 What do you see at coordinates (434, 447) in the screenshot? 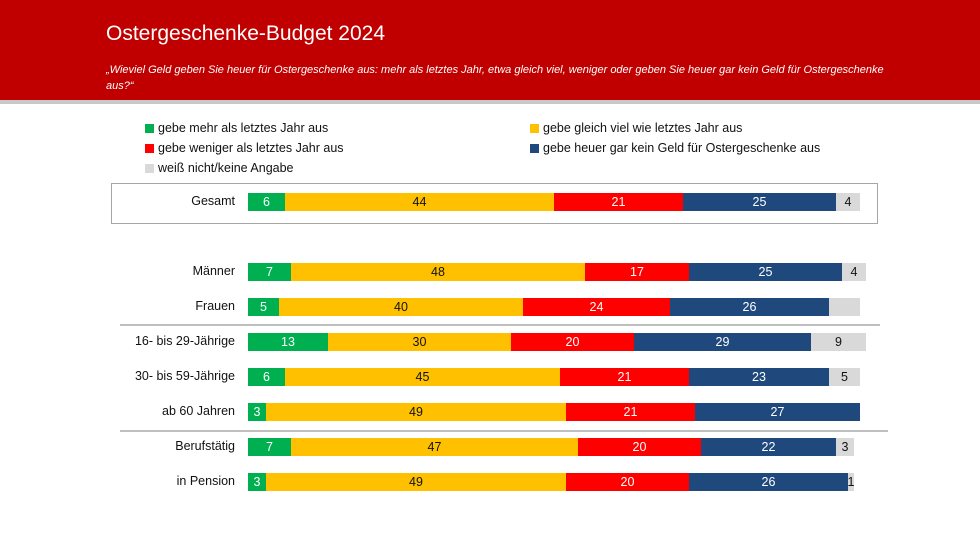
I see `bar-segment: 47` at bounding box center [434, 447].